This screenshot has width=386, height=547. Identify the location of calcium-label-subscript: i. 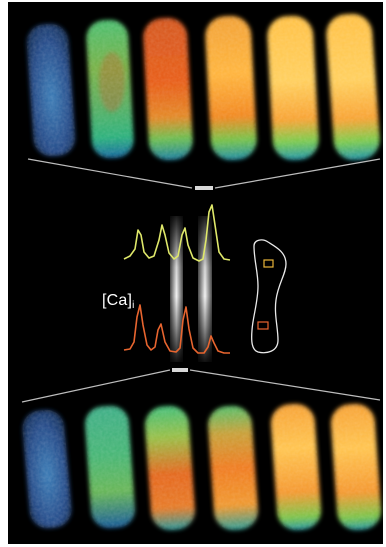
(133, 305).